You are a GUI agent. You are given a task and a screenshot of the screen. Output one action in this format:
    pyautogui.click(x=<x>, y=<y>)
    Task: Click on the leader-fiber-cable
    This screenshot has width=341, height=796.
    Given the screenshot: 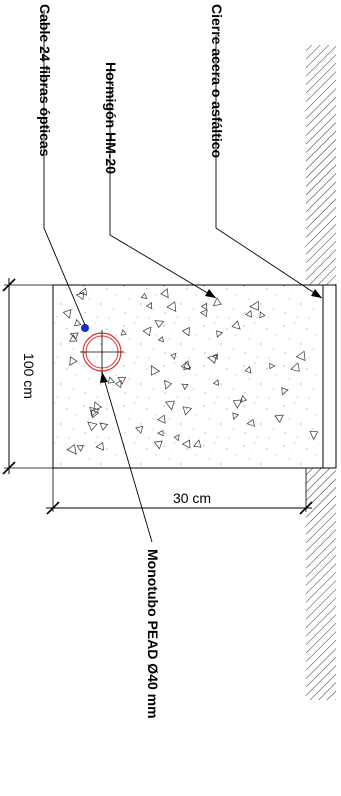 What is the action you would take?
    pyautogui.click(x=64, y=168)
    